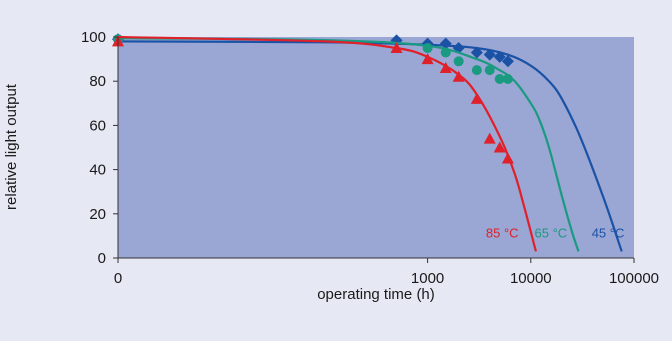 The height and width of the screenshot is (341, 672). Describe the element at coordinates (608, 232) in the screenshot. I see `series-label-45c: 45 °C` at that location.